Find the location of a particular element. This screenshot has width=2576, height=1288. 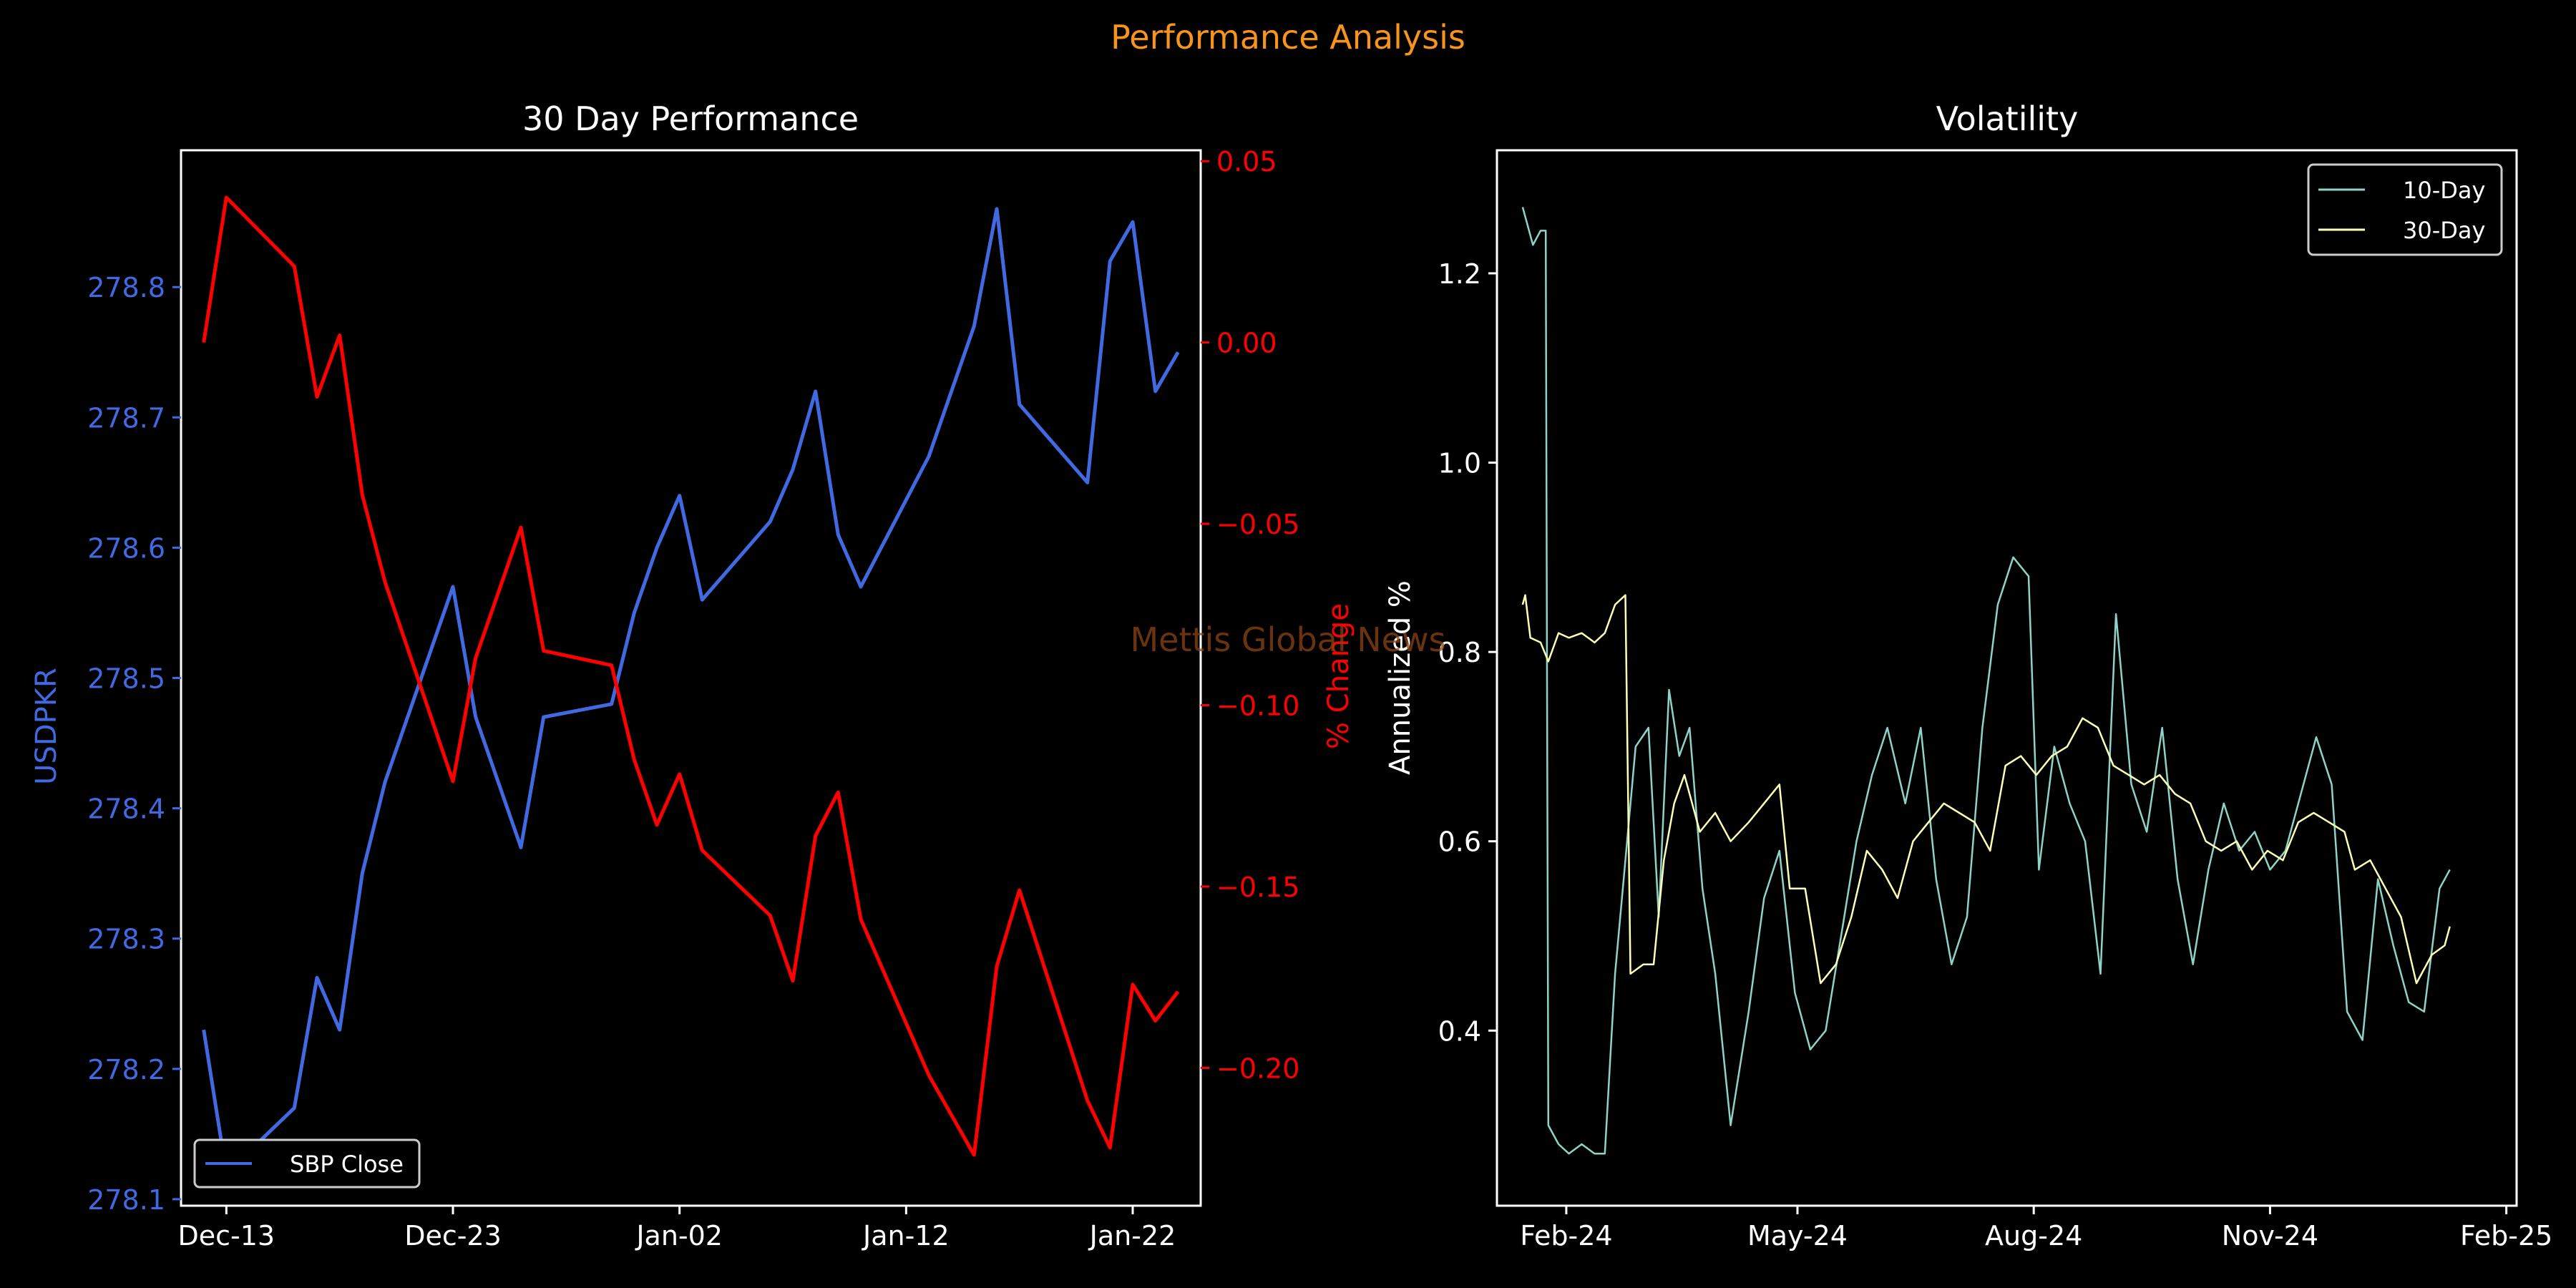

30-day-legend-label: 30-Day is located at coordinates (2444, 230).